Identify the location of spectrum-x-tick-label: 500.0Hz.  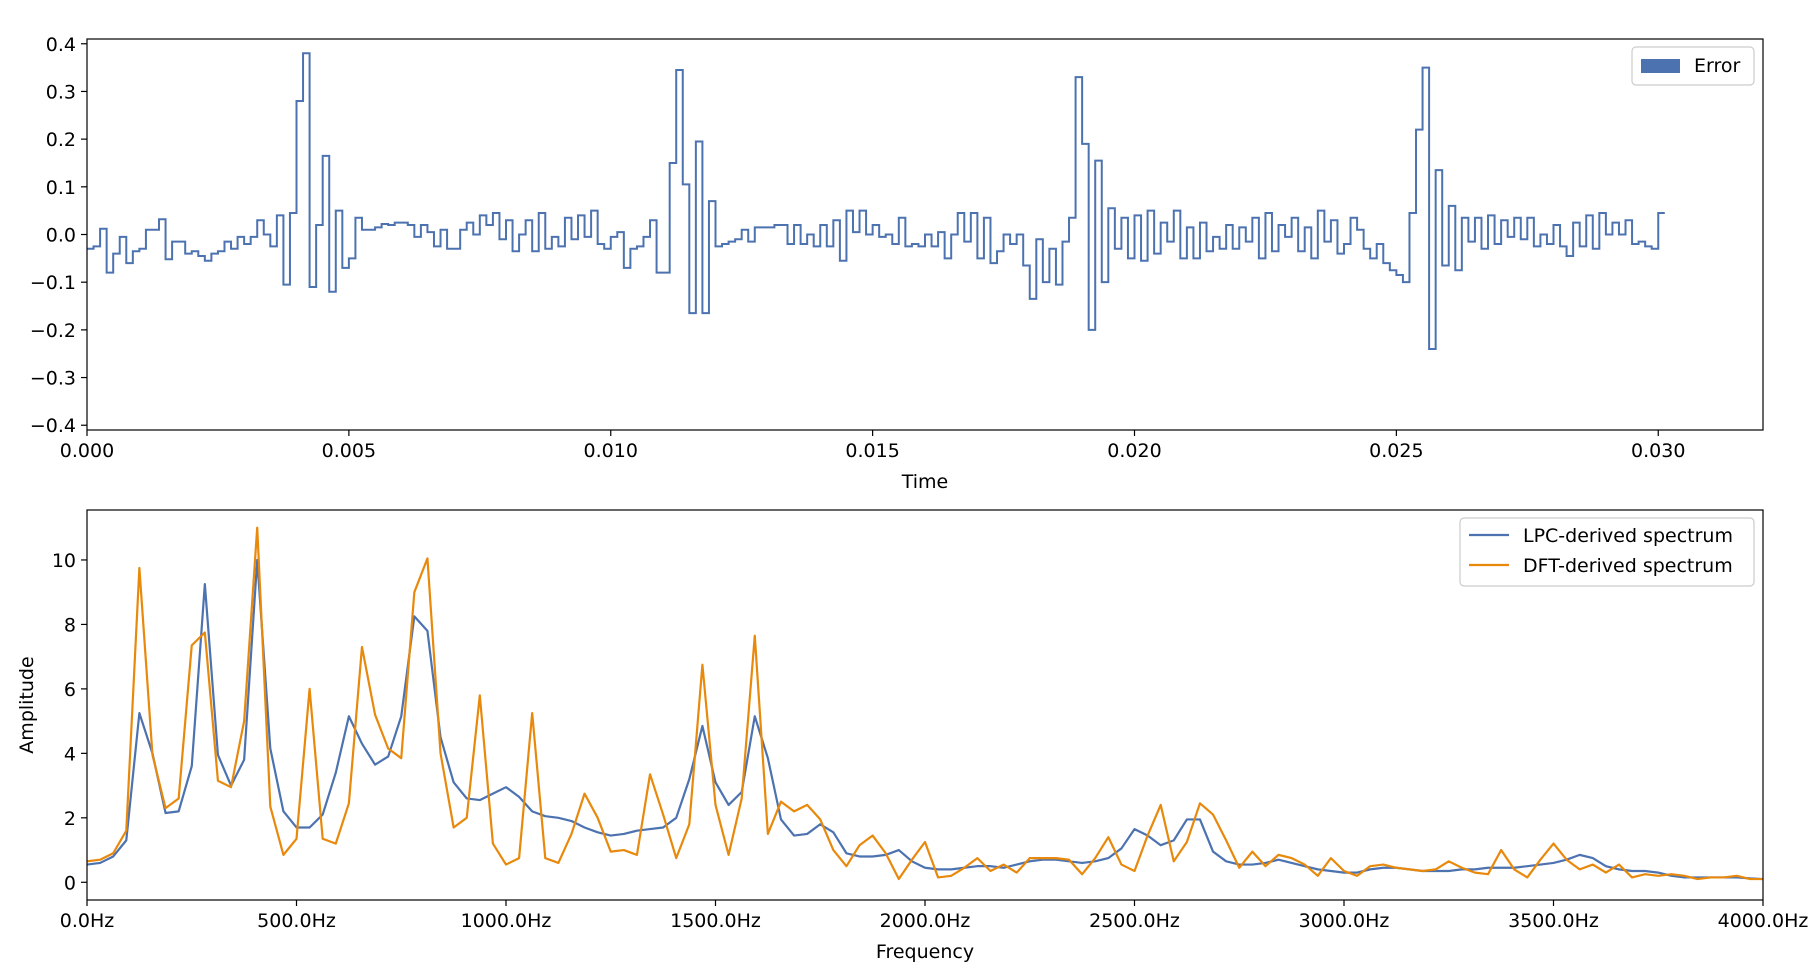
(296, 921).